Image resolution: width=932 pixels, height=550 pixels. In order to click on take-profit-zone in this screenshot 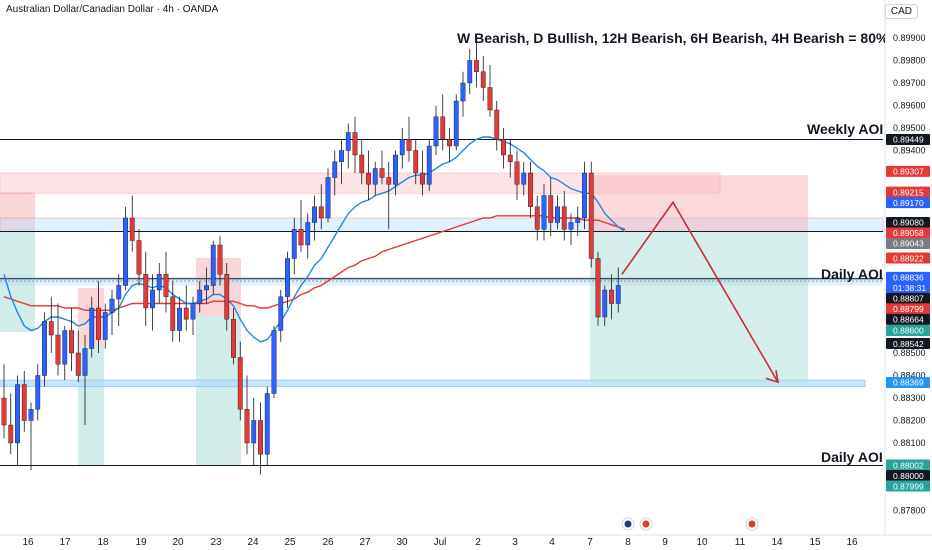, I will do `click(699, 307)`.